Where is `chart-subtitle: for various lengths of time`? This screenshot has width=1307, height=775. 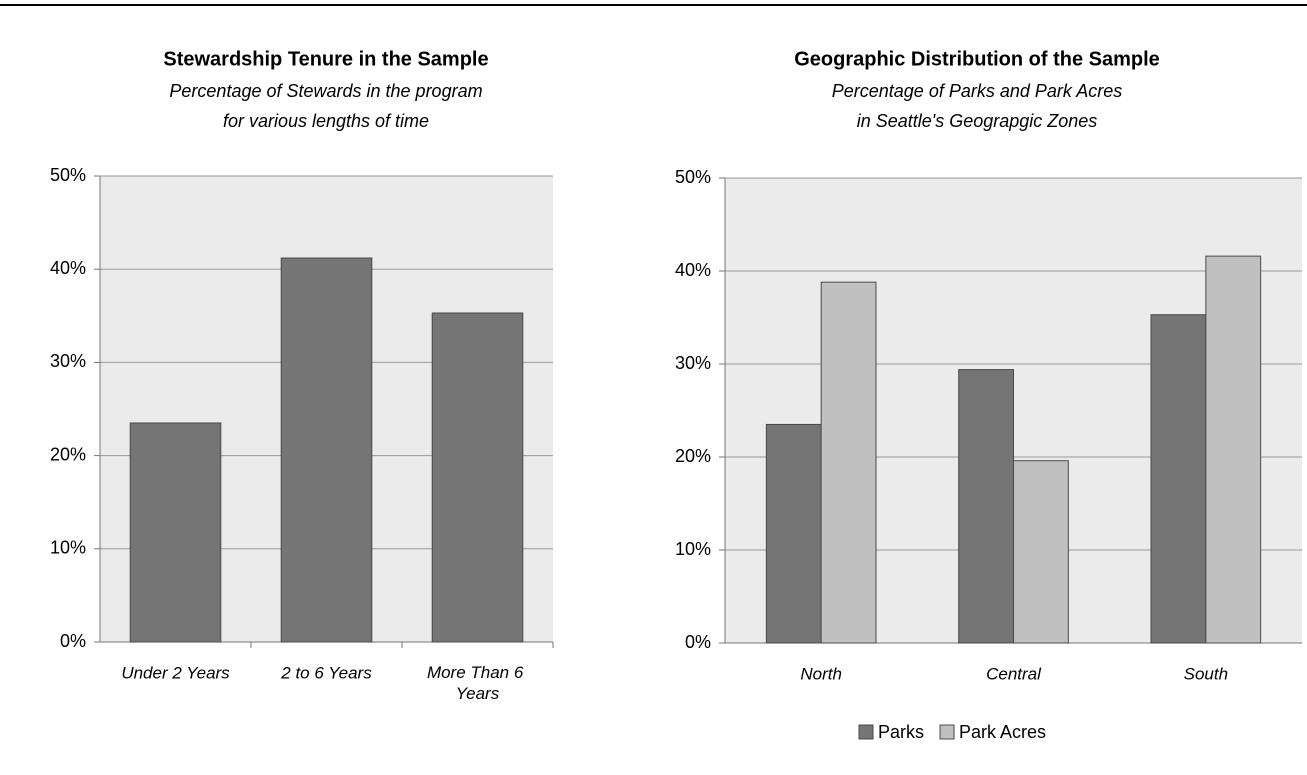 chart-subtitle: for various lengths of time is located at coordinates (326, 121).